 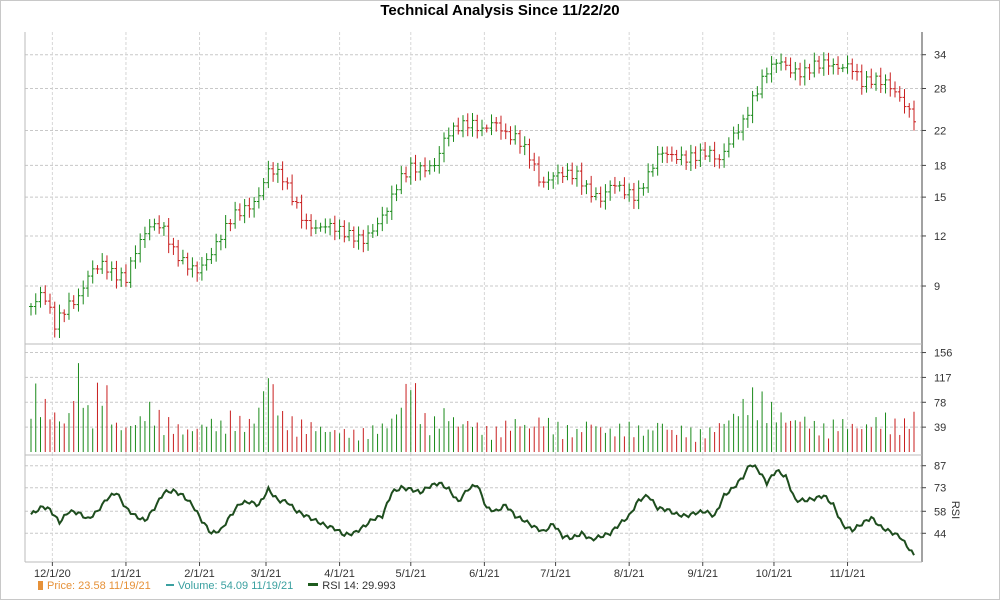 I want to click on rsi-line, so click(x=472, y=510).